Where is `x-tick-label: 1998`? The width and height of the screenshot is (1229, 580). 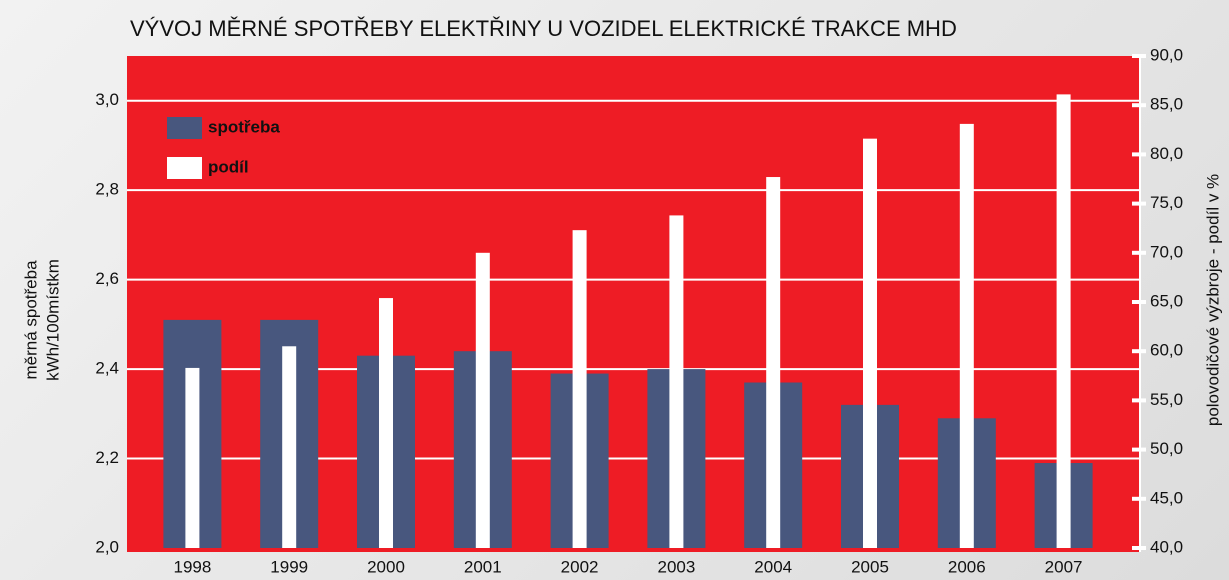
x-tick-label: 1998 is located at coordinates (192, 566).